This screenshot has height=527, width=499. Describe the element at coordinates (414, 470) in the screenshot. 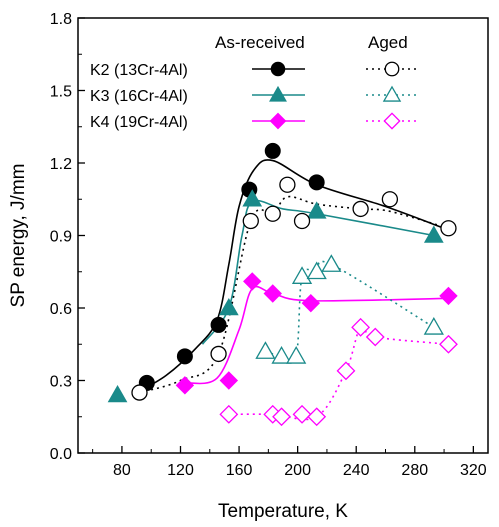

I see `x-tick-label: 280` at that location.